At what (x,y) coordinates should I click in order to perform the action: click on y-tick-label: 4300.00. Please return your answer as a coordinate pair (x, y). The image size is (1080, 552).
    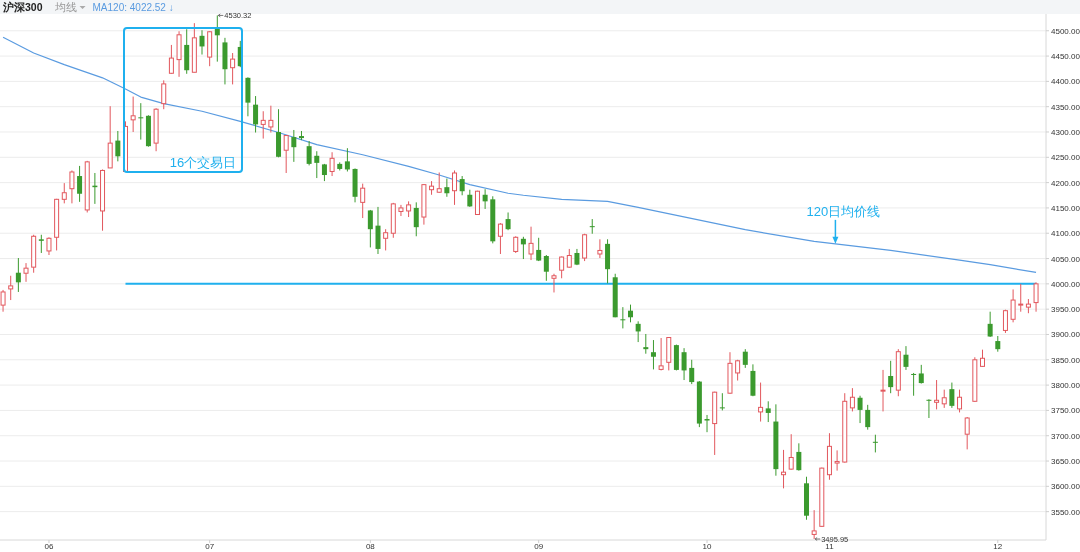
    Looking at the image, I should click on (1065, 132).